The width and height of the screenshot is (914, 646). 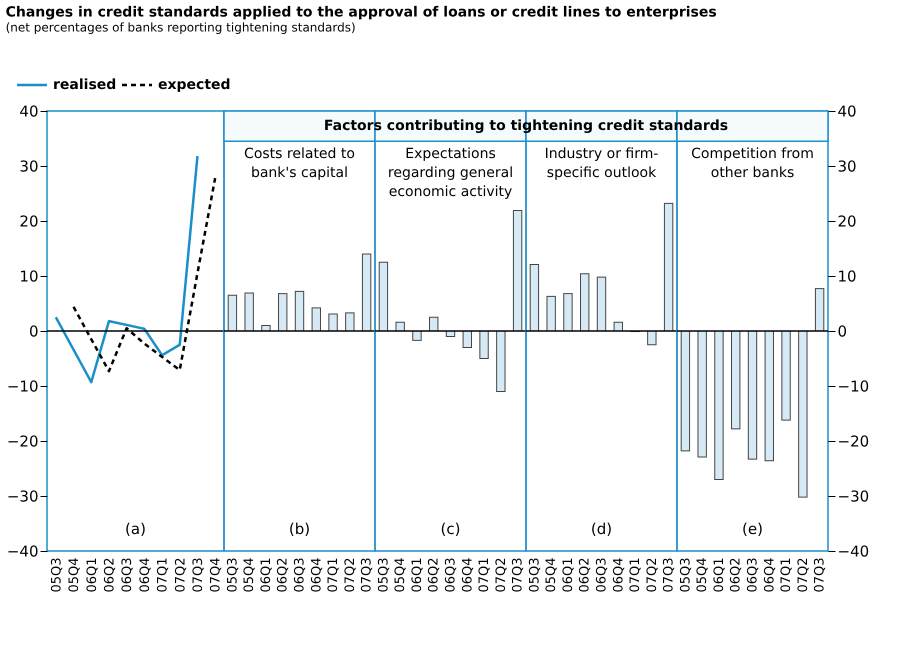 What do you see at coordinates (84, 85) in the screenshot?
I see `legend-label: realised` at bounding box center [84, 85].